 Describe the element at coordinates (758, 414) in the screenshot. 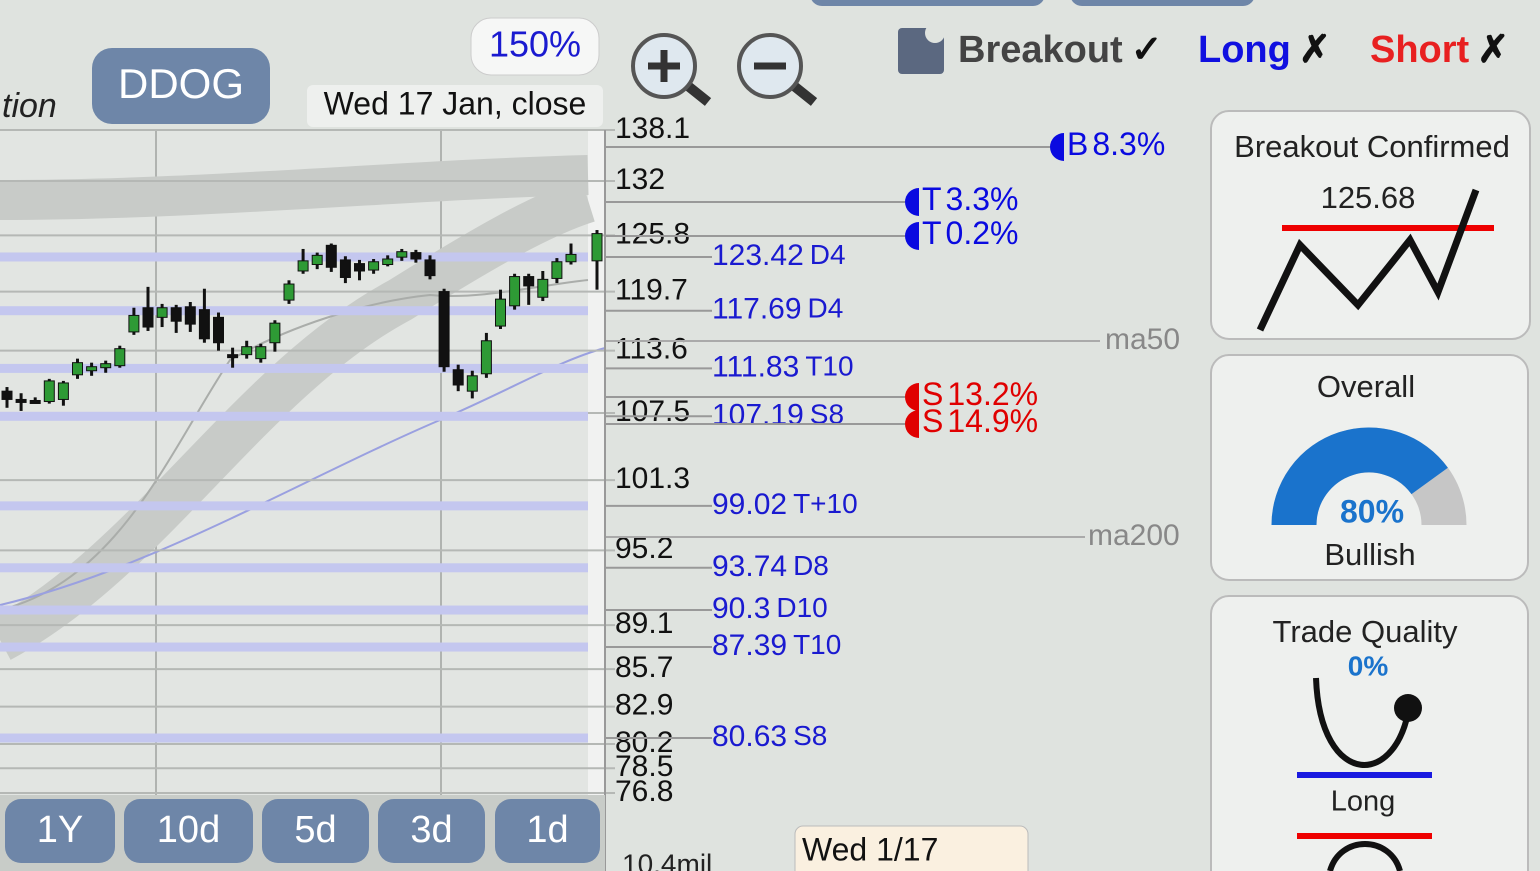

I see `level-value: 107.19` at that location.